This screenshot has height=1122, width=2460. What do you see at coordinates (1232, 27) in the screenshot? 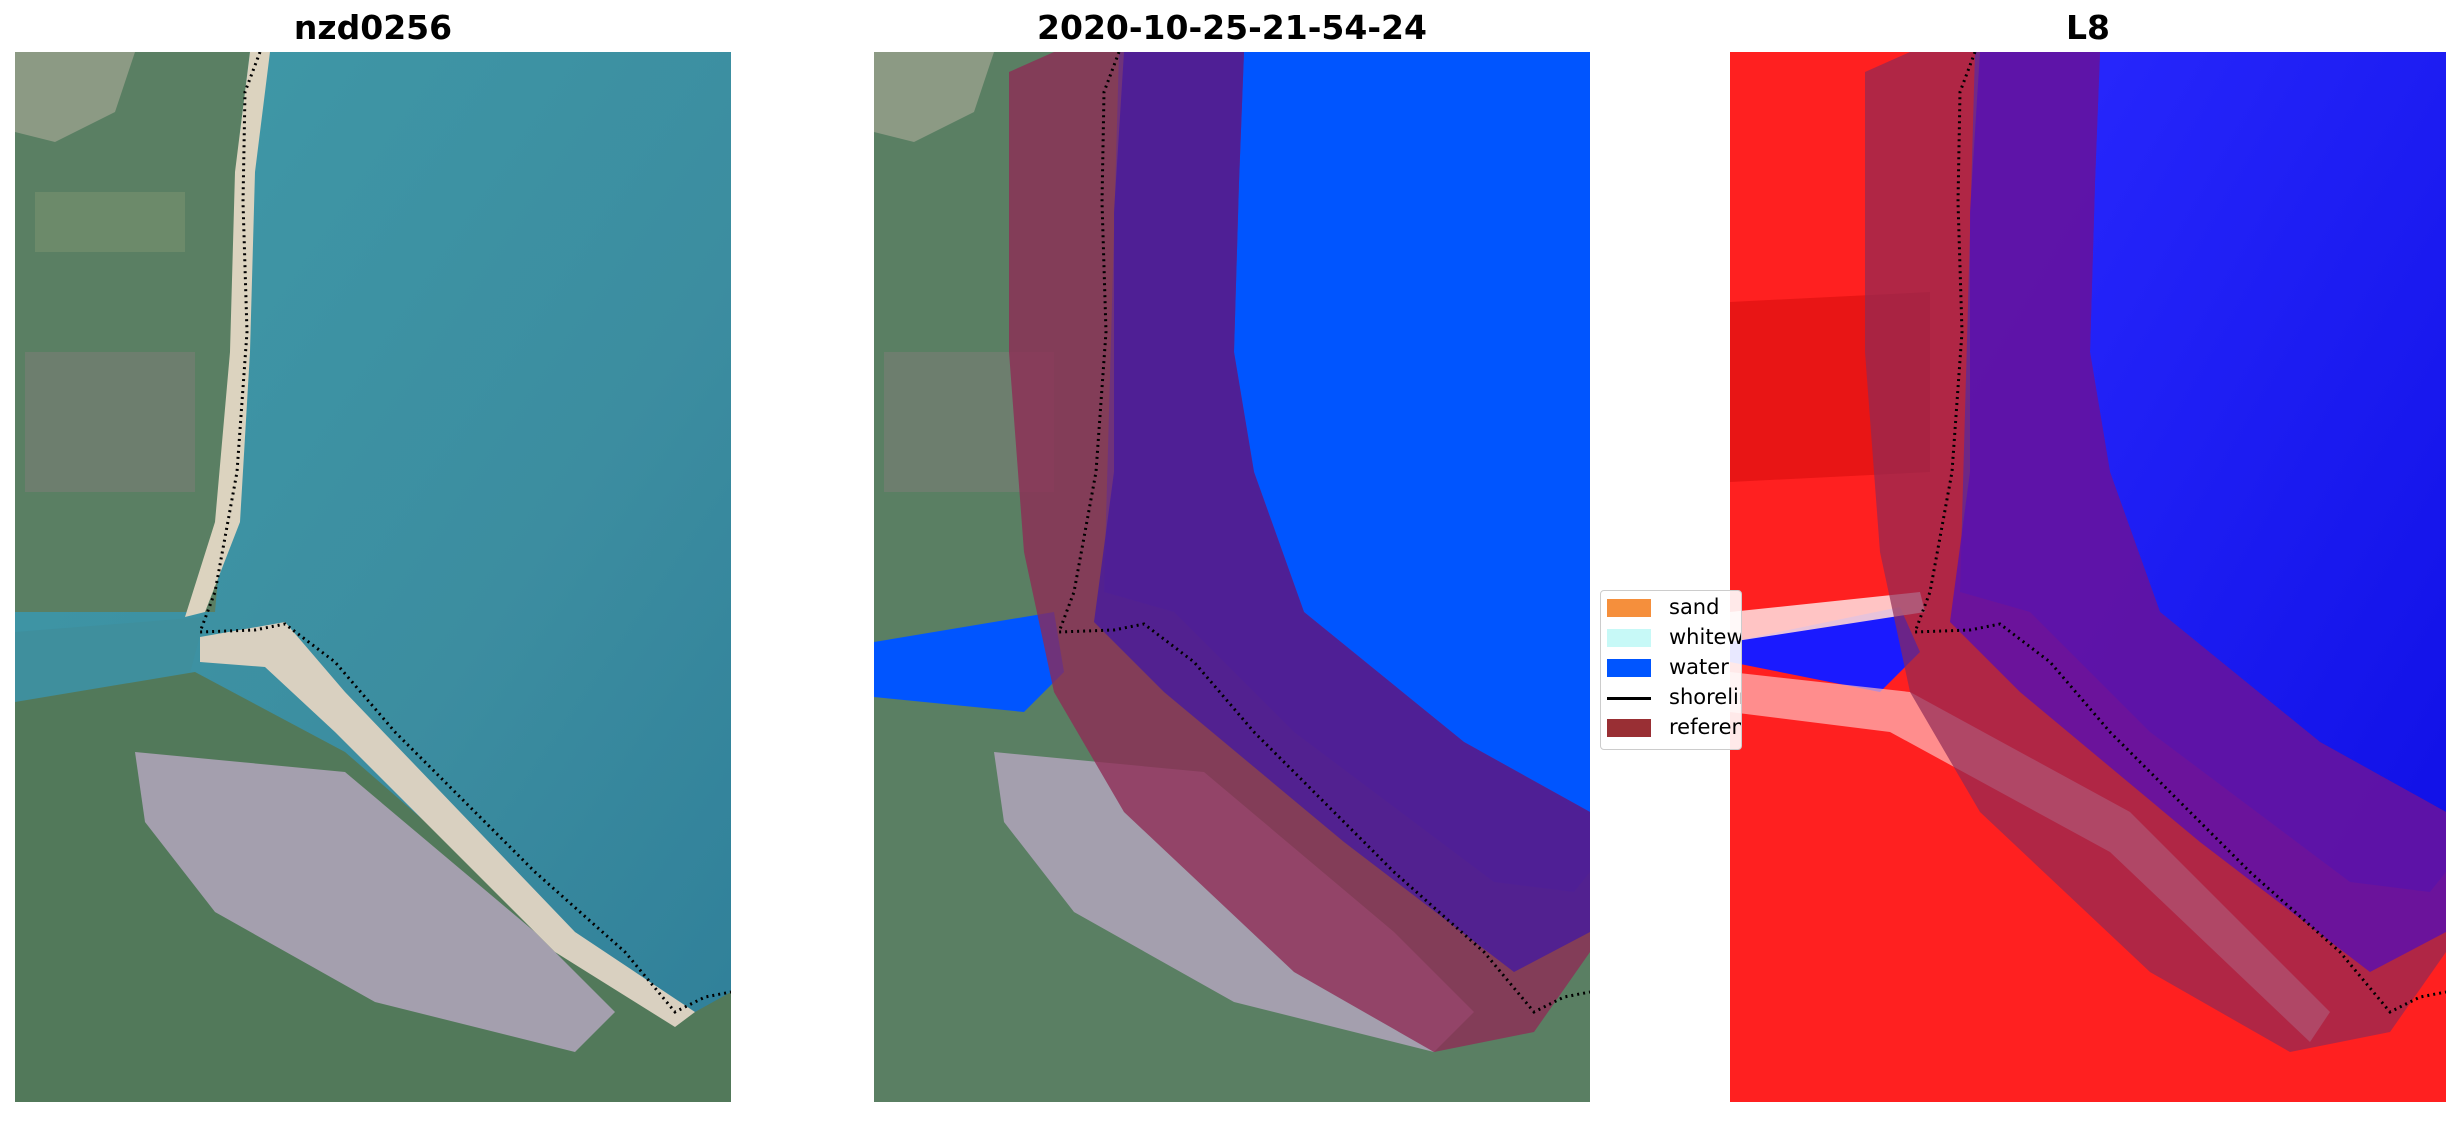
I see `panel-title-classified: 2020-10-25-21-54-24` at bounding box center [1232, 27].